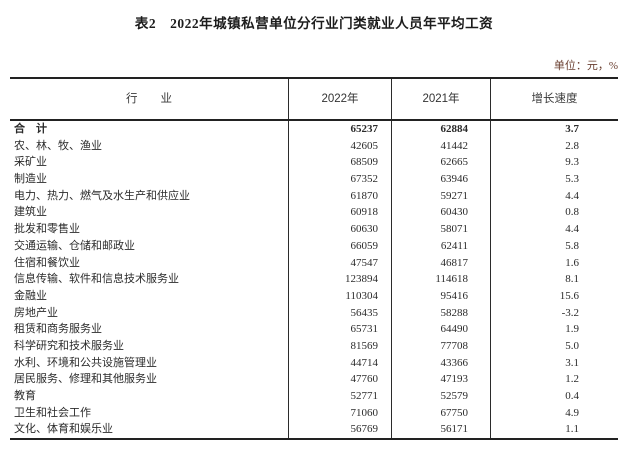 Image resolution: width=640 pixels, height=457 pixels. I want to click on table-row: 水利、环境和公共设施管理业 44714 43366 3.1, so click(314, 363).